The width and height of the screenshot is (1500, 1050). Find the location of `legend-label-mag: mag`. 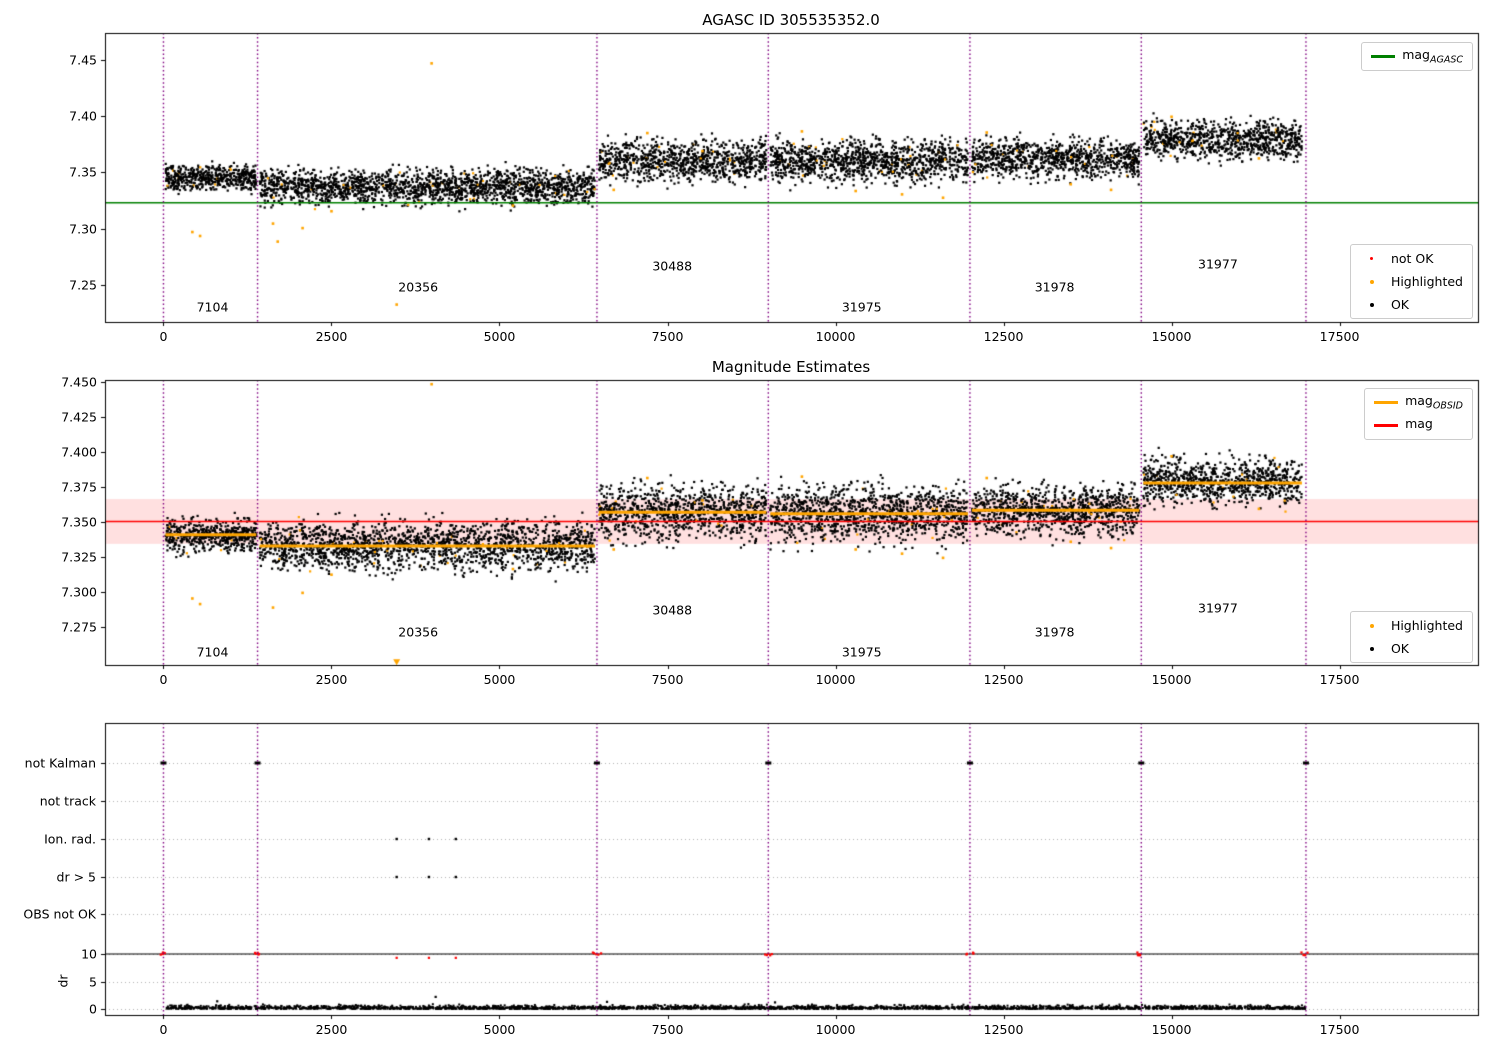

legend-label-mag: mag is located at coordinates (1419, 424).